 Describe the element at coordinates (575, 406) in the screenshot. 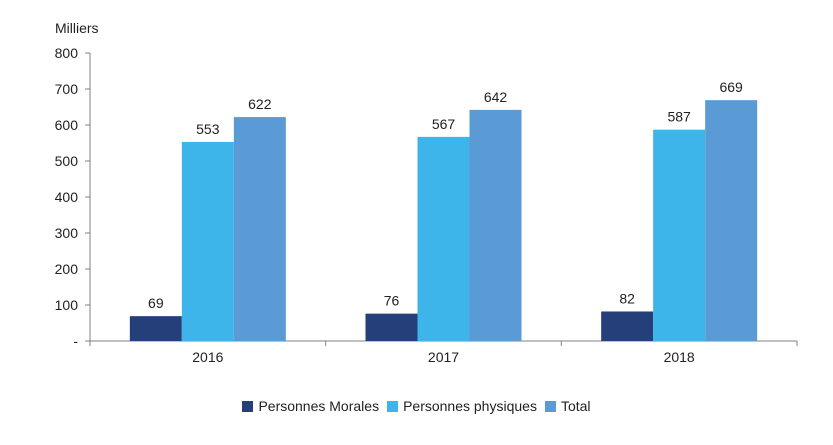

I see `legend-label: Total` at that location.